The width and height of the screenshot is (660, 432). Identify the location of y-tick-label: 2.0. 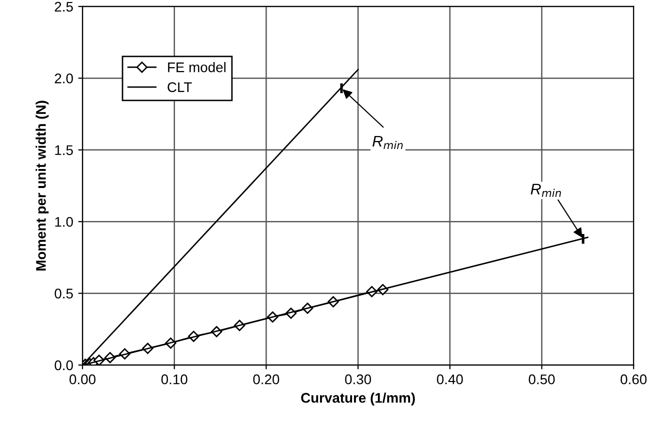
(63, 79).